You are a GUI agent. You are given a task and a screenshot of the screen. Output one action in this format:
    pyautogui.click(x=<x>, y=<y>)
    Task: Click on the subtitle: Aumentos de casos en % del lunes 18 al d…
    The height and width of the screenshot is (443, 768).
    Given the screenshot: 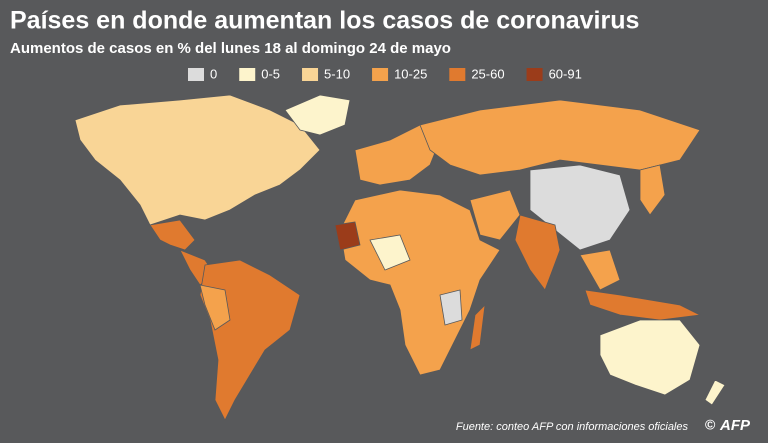 What is the action you would take?
    pyautogui.click(x=230, y=48)
    